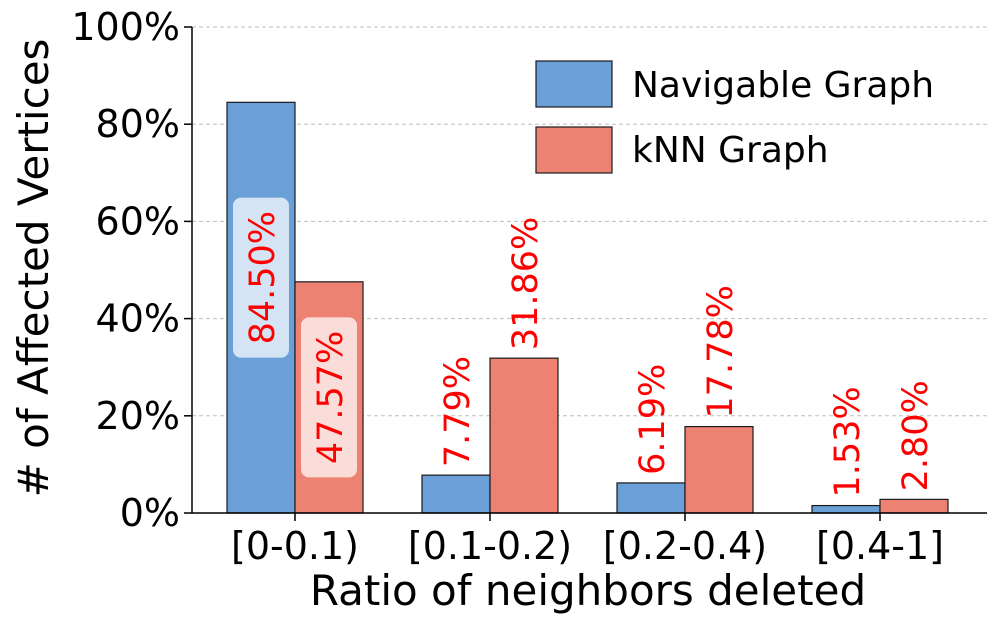 The width and height of the screenshot is (997, 625). I want to click on data-label: 47.57%, so click(331, 397).